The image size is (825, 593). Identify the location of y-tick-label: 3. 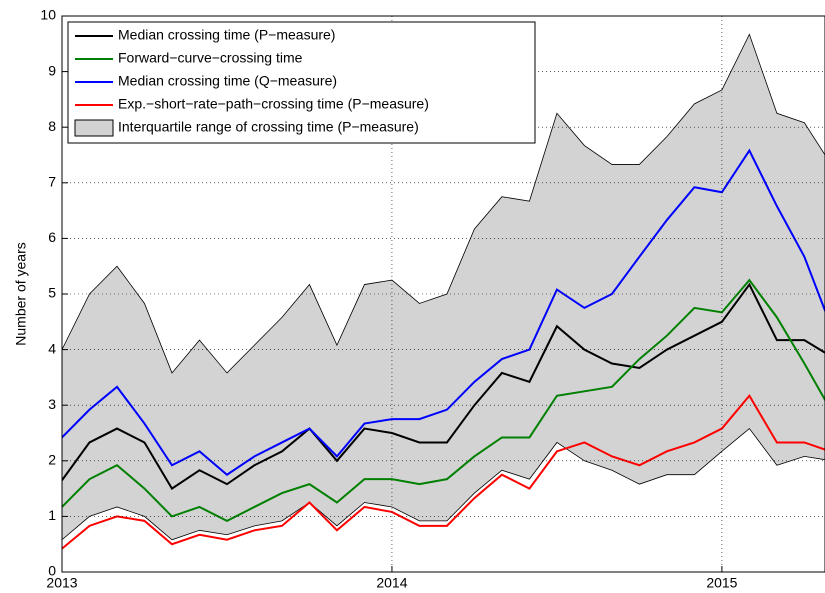
(52, 404).